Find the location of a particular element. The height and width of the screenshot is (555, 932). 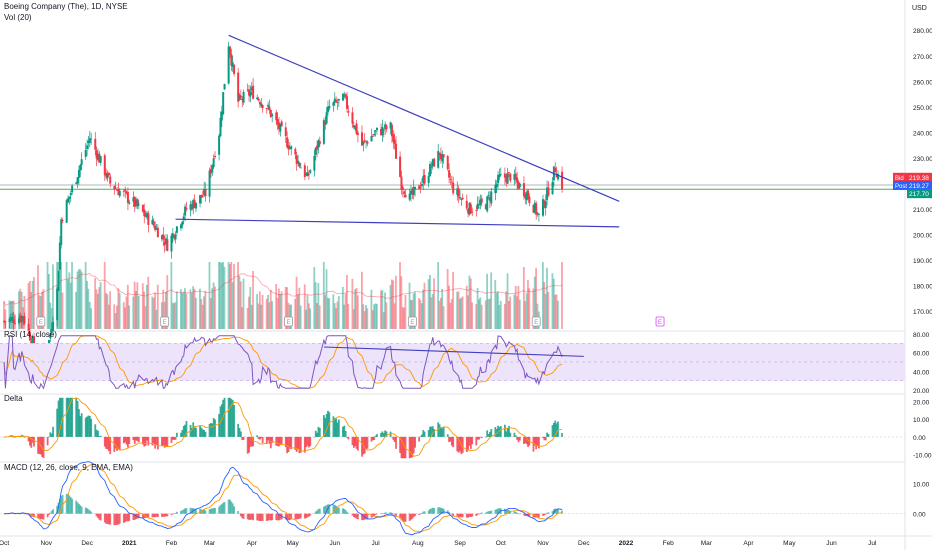

macd-signal-line is located at coordinates (283, 498).